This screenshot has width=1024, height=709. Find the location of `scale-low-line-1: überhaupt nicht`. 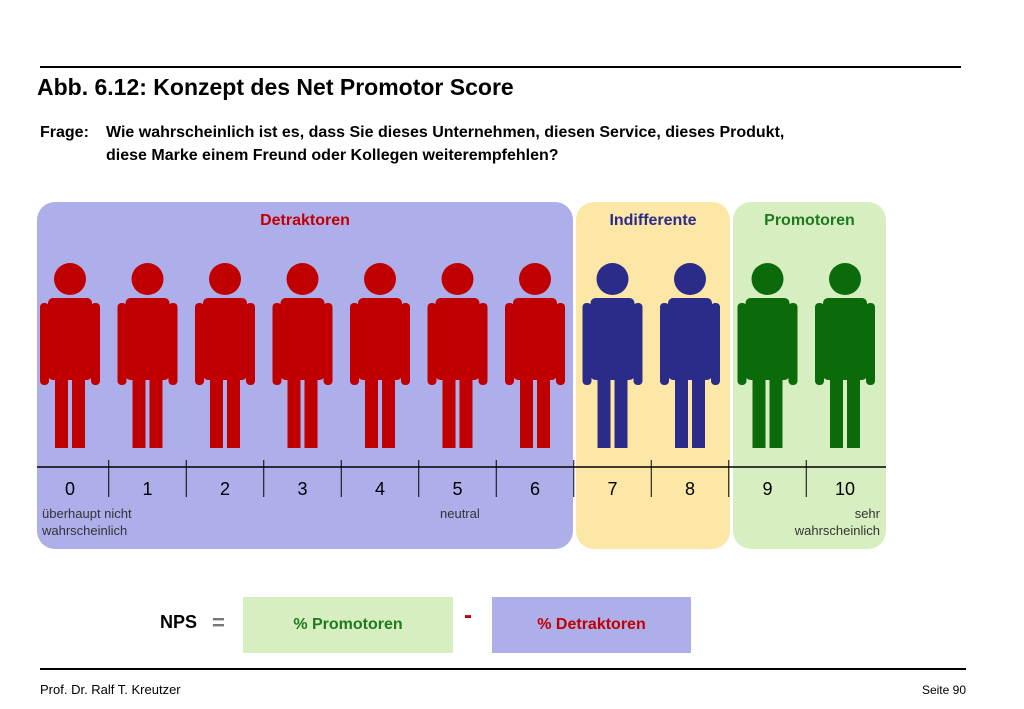

scale-low-line-1: überhaupt nicht is located at coordinates (87, 513).